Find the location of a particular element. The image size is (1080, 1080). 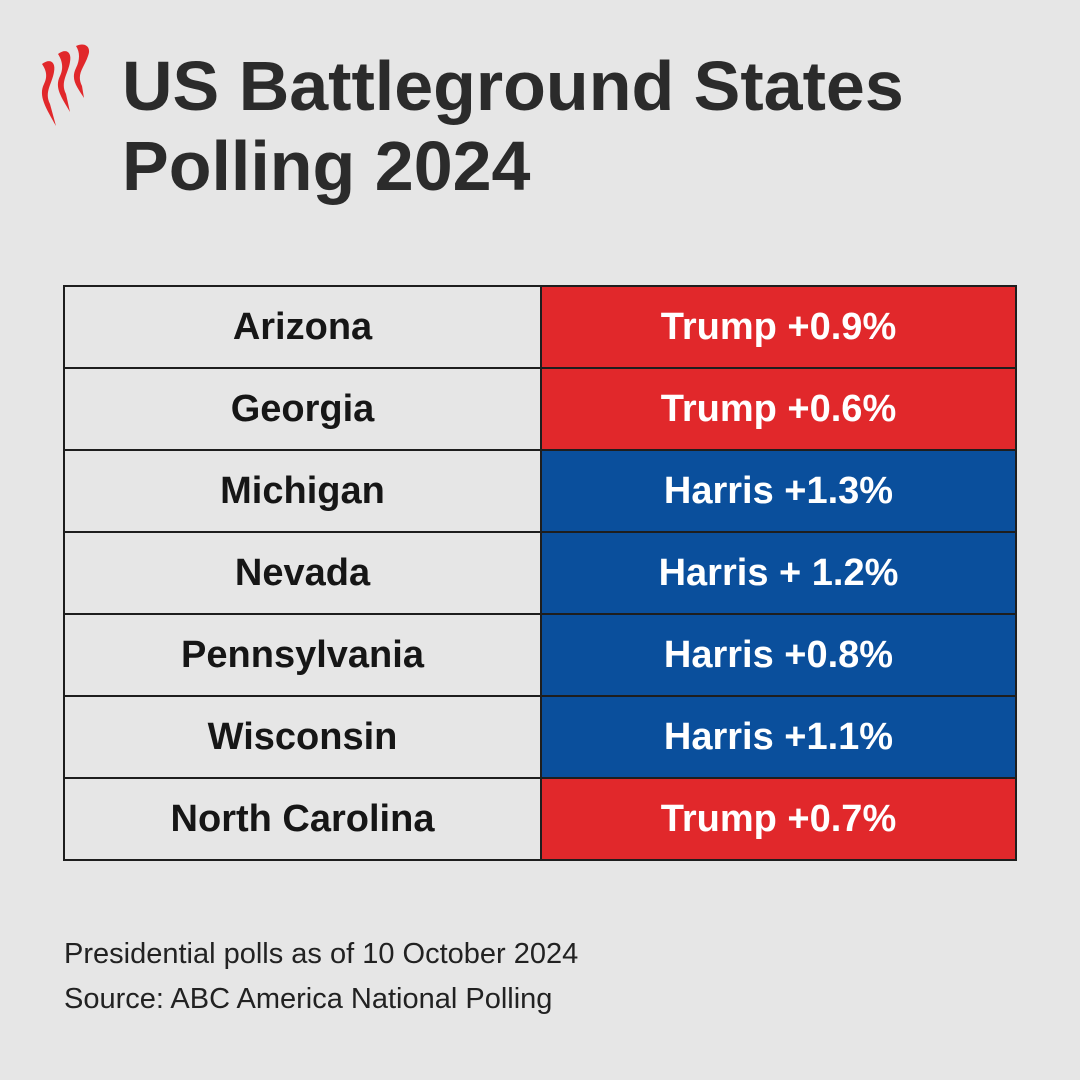

table-row: Pennsylvania Harris +0.8% is located at coordinates (540, 655).